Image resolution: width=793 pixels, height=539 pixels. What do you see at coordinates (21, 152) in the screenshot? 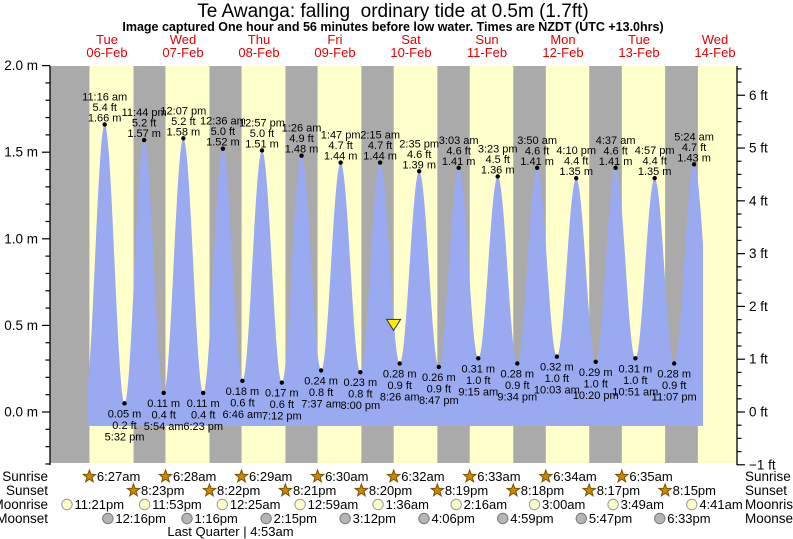
I see `y-axis-label-left: 1.5 m` at bounding box center [21, 152].